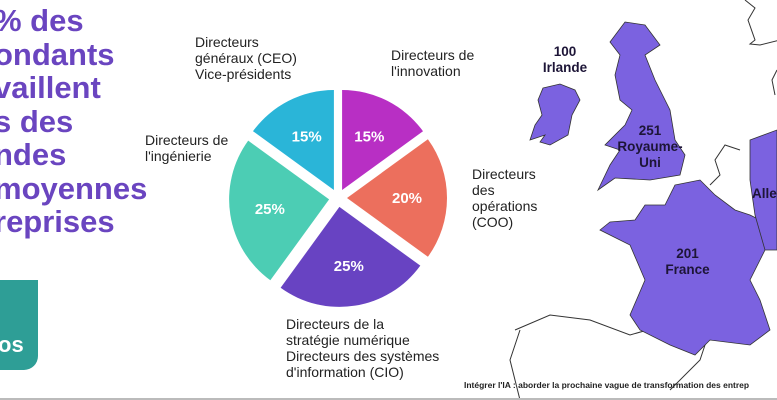 This screenshot has width=777, height=400. What do you see at coordinates (555, 114) in the screenshot?
I see `ireland-shape` at bounding box center [555, 114].